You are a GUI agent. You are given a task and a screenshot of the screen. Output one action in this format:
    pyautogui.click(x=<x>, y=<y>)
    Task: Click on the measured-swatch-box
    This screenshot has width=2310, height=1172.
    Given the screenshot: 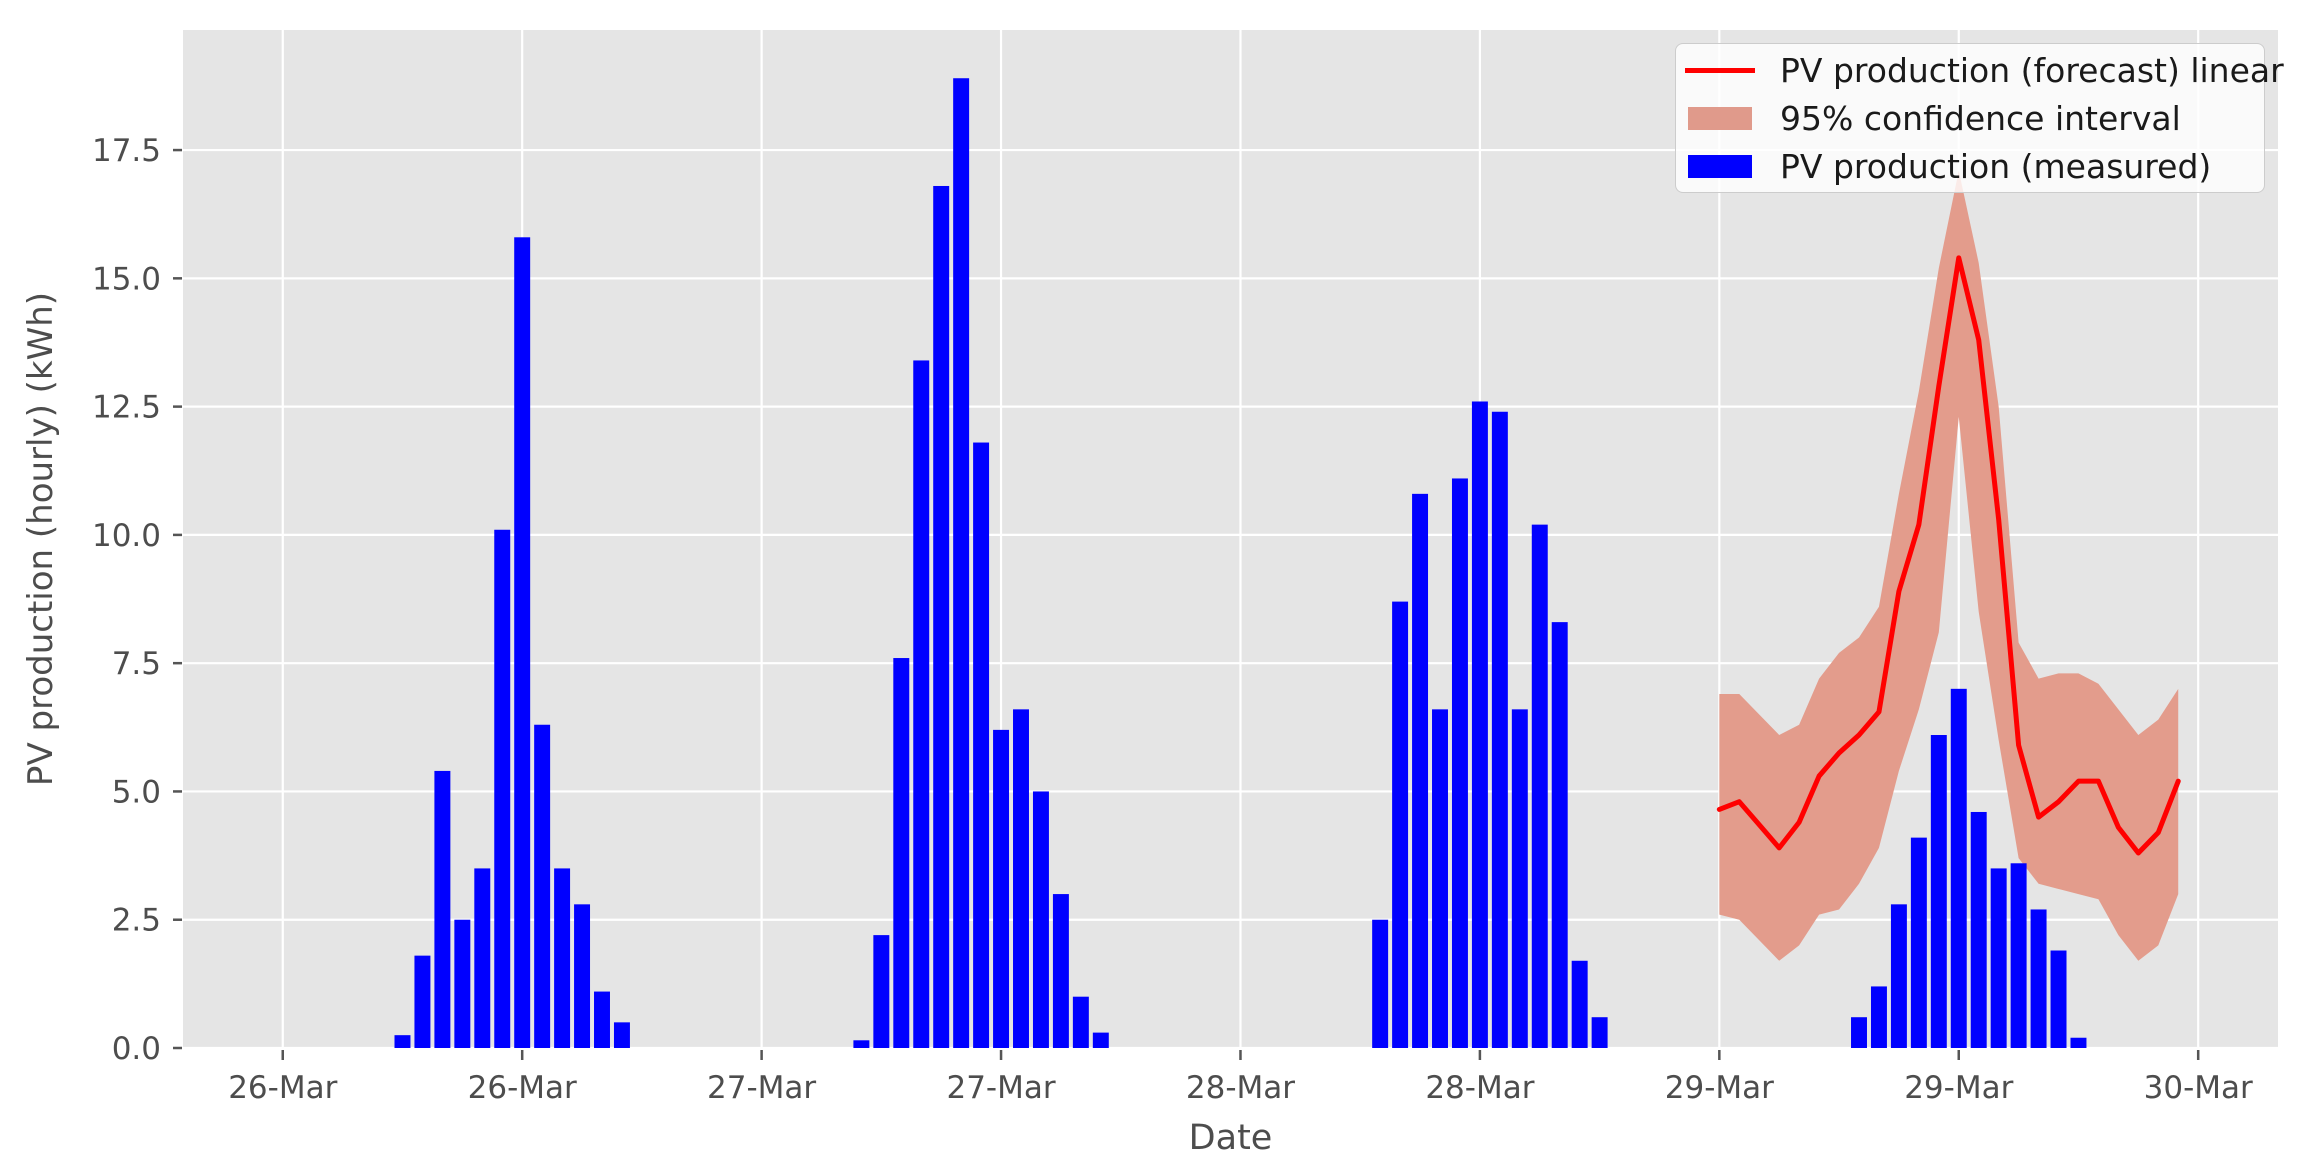 What is the action you would take?
    pyautogui.click(x=1720, y=166)
    